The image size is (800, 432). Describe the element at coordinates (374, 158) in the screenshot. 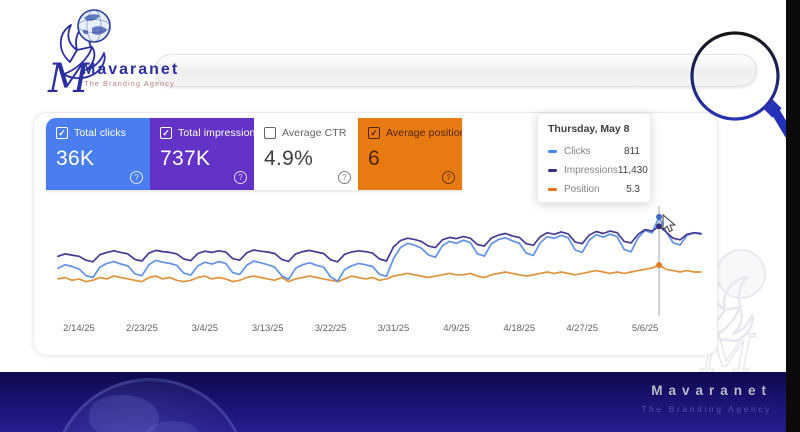

I see `metric-value: 6` at that location.